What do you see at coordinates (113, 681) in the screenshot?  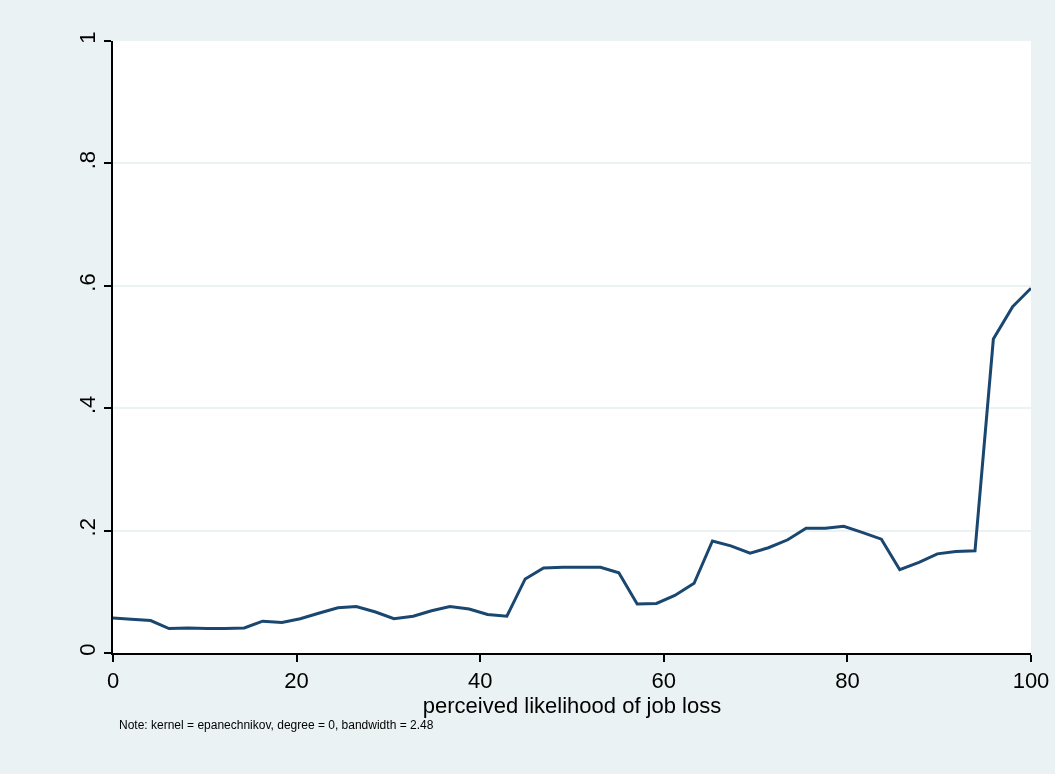 I see `x-tick-label: 0` at bounding box center [113, 681].